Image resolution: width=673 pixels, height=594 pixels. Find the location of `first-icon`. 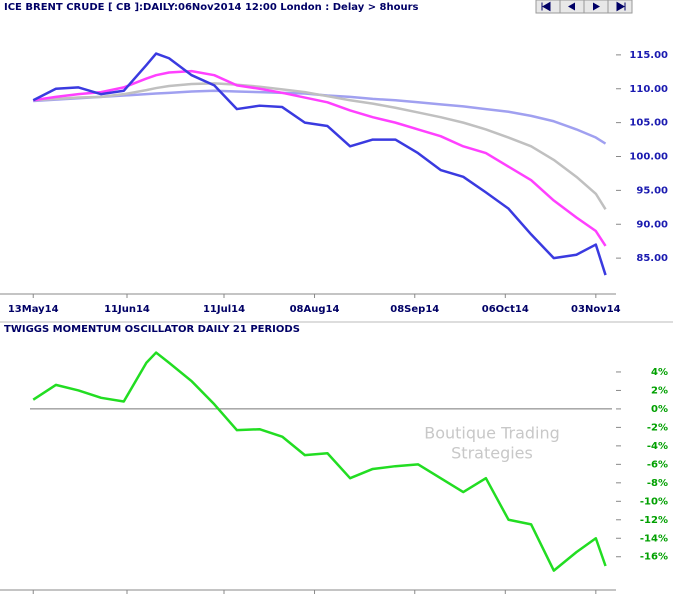

first-icon is located at coordinates (546, 6).